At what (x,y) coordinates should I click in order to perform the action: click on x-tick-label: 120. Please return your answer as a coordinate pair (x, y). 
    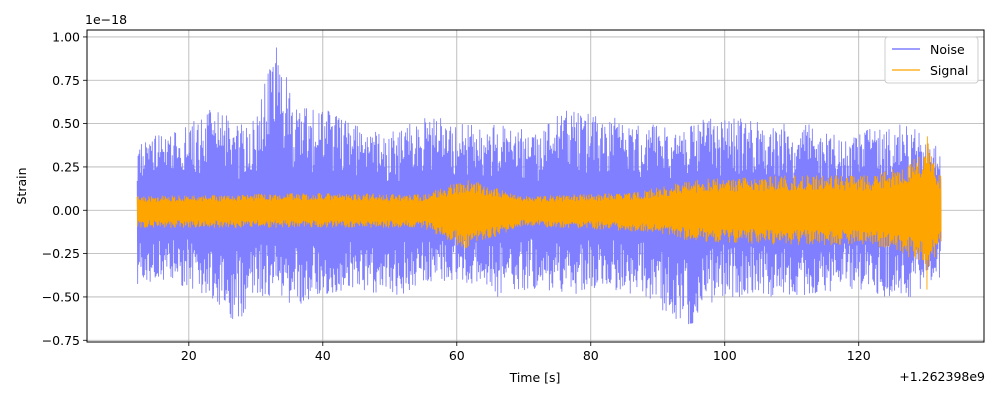
    Looking at the image, I should click on (859, 355).